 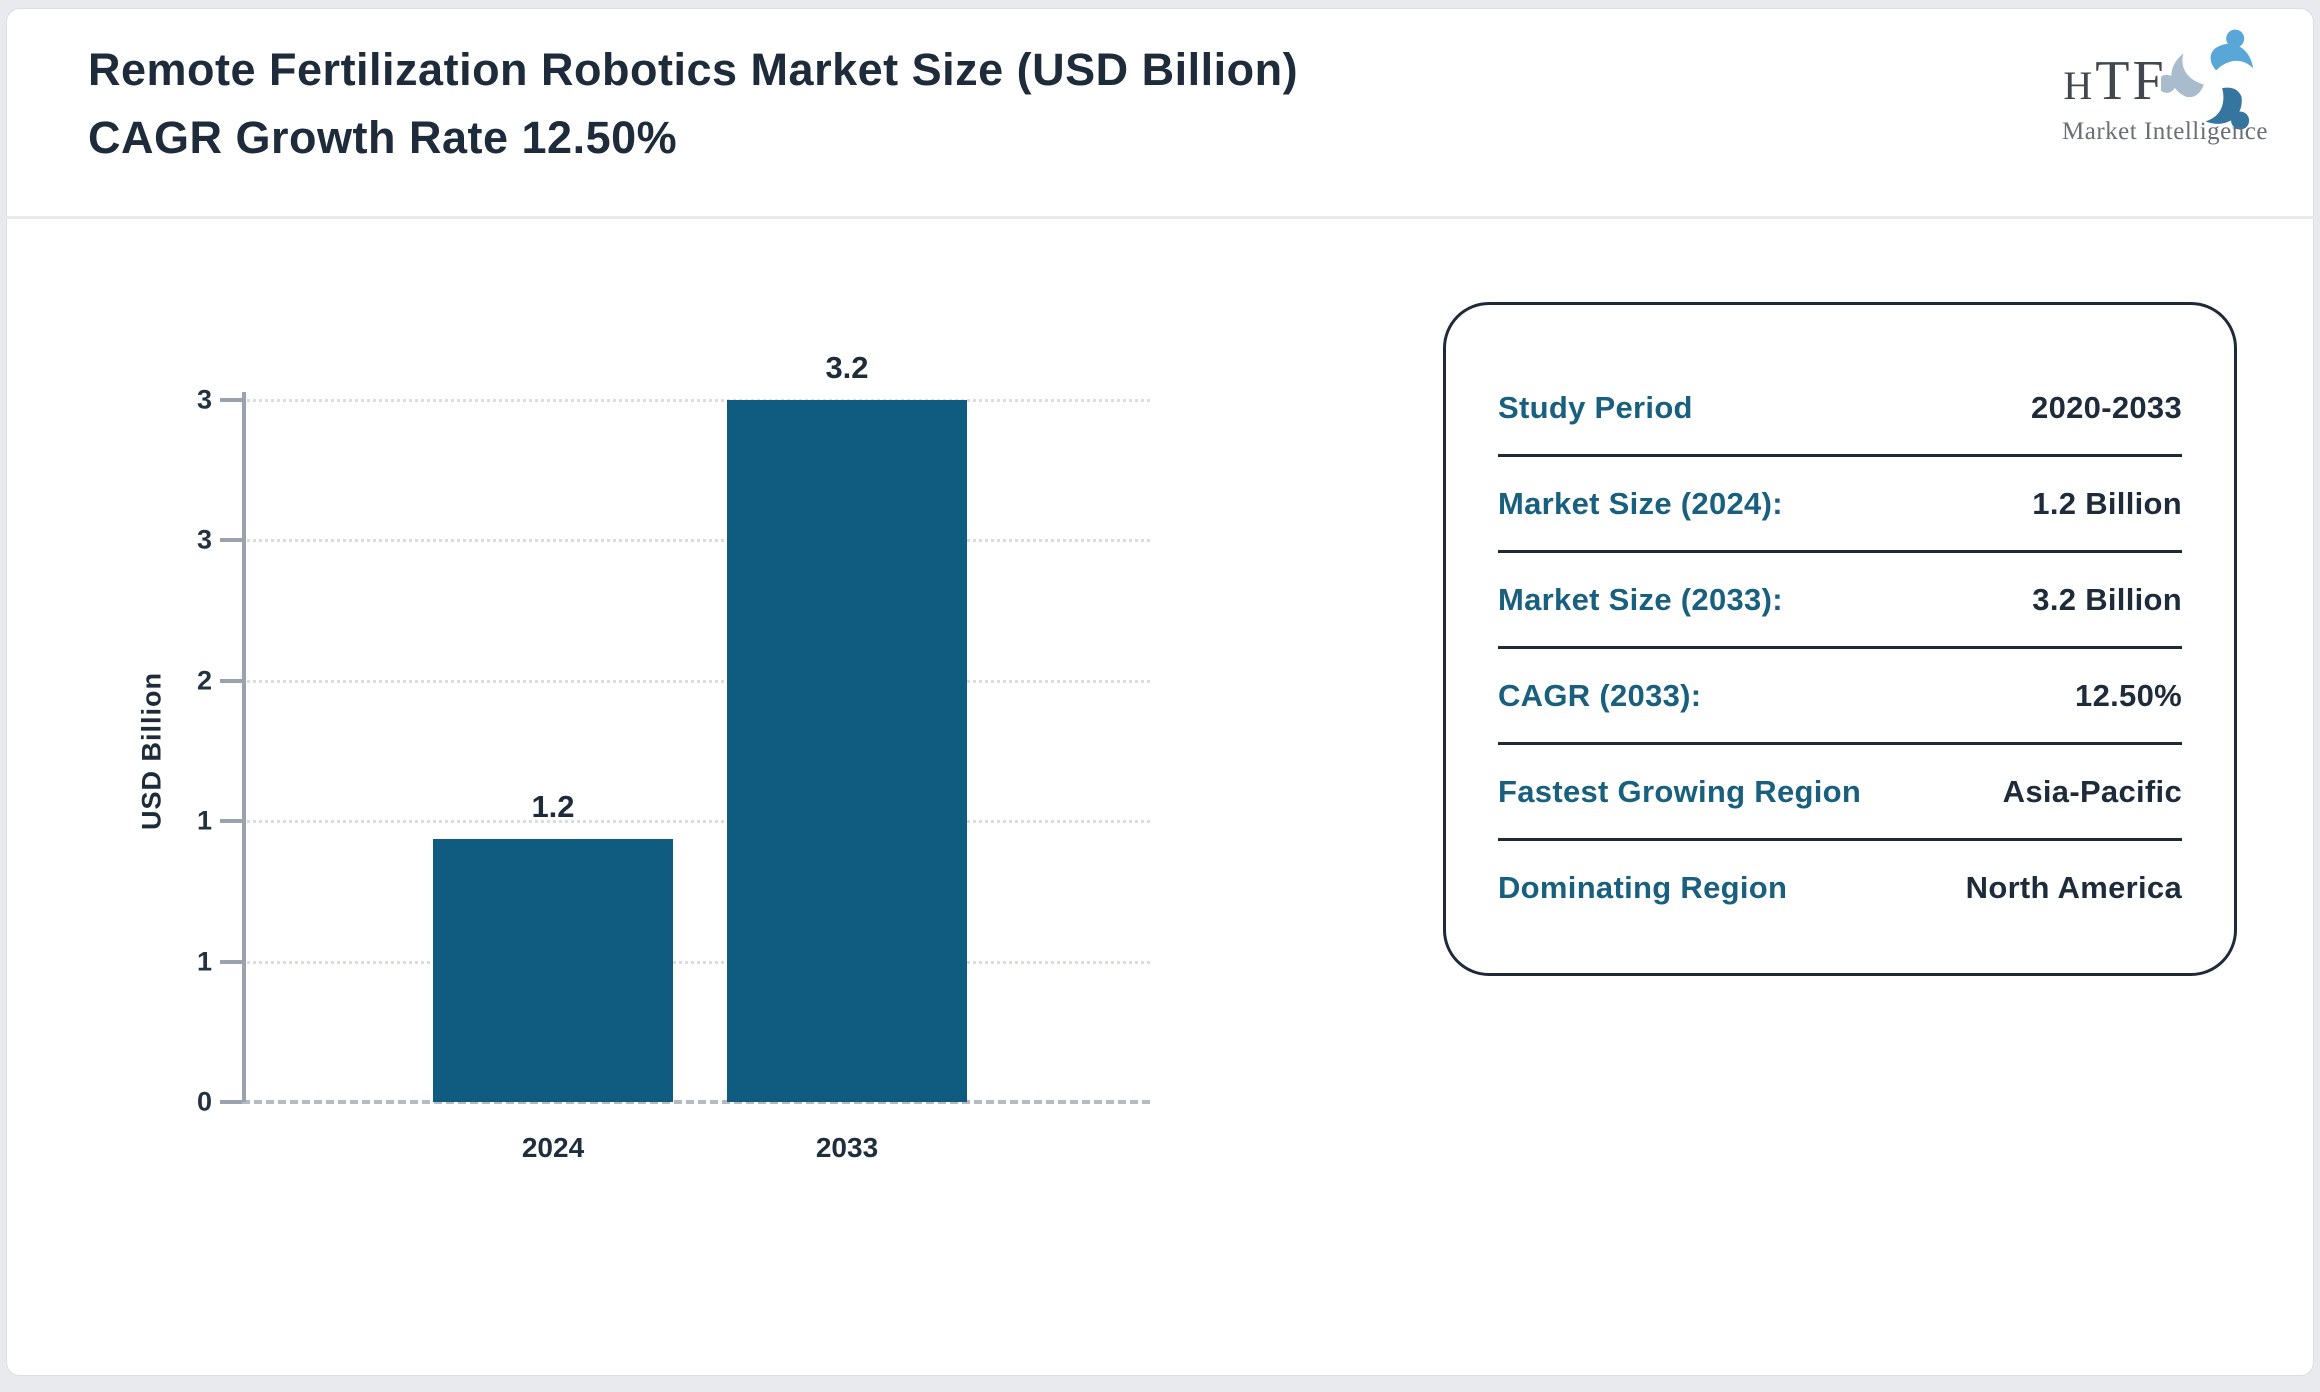 What do you see at coordinates (847, 1147) in the screenshot?
I see `x-tick-label: 2033` at bounding box center [847, 1147].